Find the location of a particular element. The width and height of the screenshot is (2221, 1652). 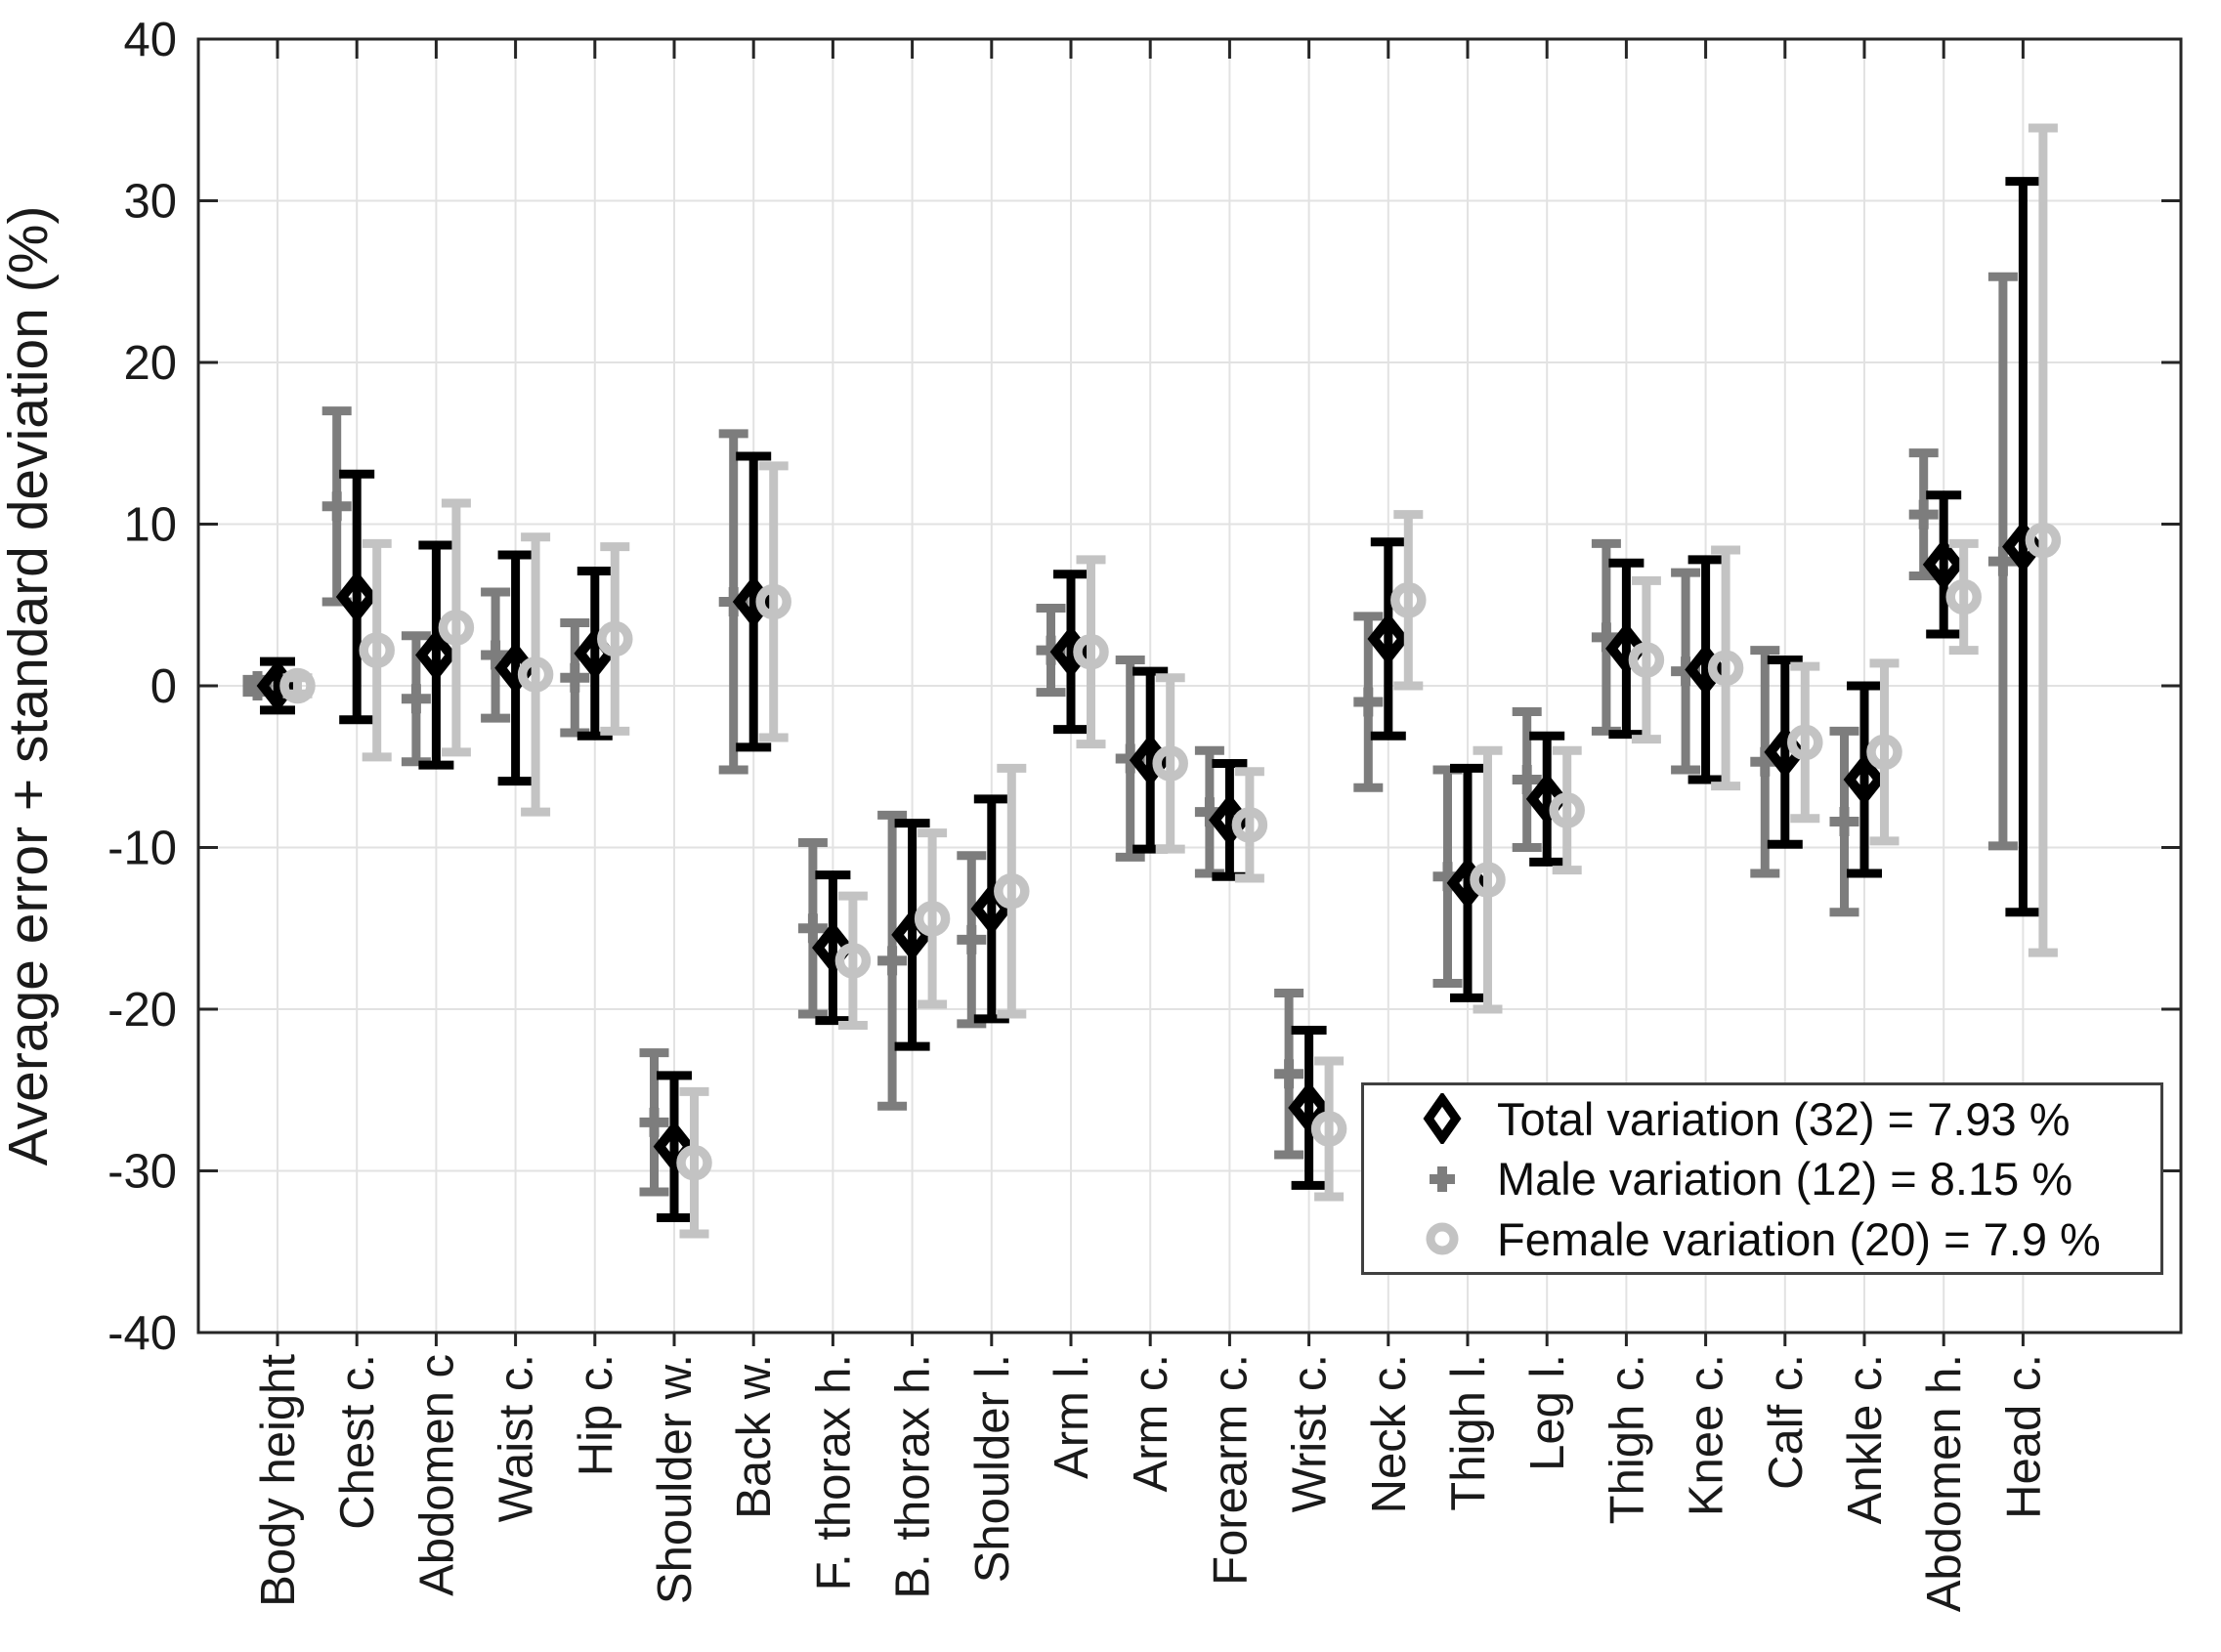

legend-label-male: Male variation (12) = 8.15 % is located at coordinates (1785, 1179).